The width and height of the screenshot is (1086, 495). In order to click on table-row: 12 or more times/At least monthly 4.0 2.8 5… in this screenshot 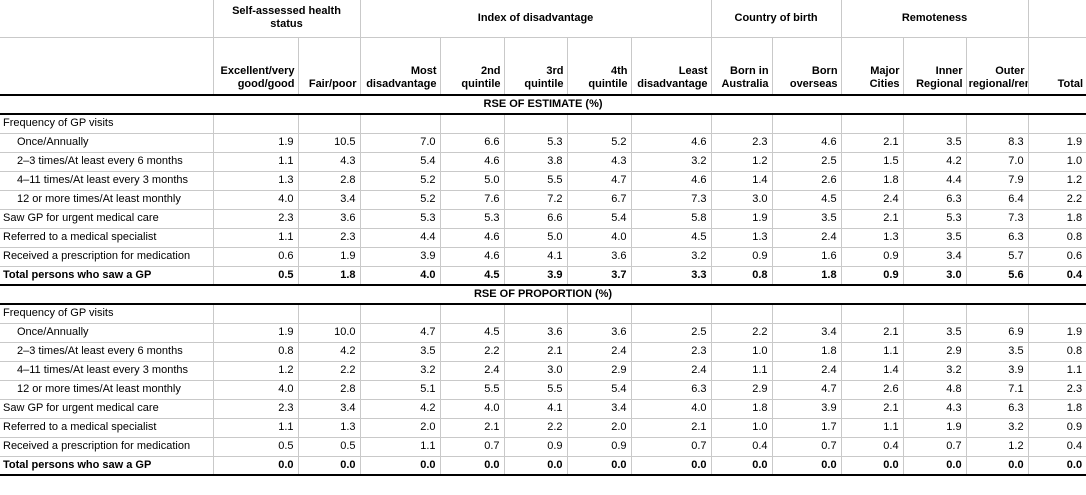, I will do `click(543, 389)`.